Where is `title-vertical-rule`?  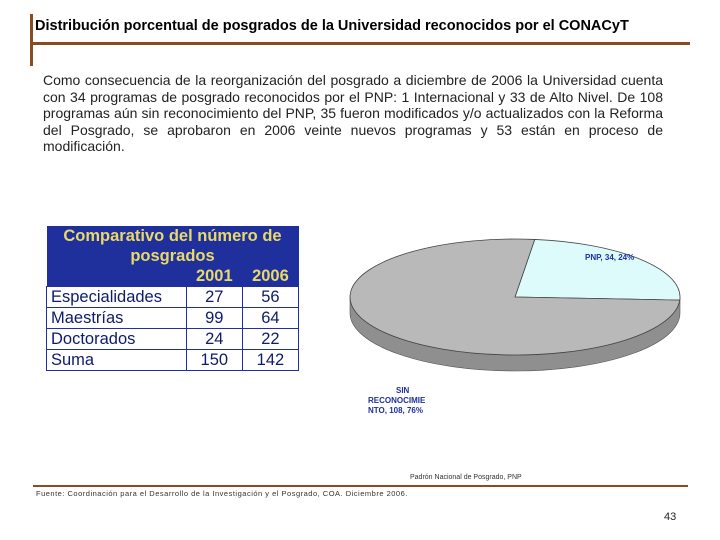
title-vertical-rule is located at coordinates (31, 40).